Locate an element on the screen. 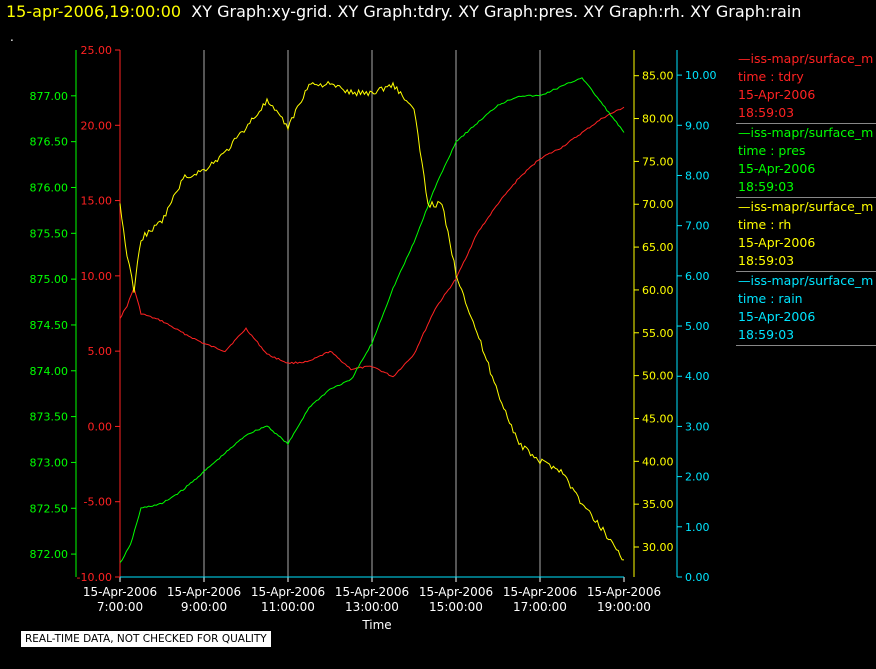  rain-tick-label: 2.00 is located at coordinates (697, 477).